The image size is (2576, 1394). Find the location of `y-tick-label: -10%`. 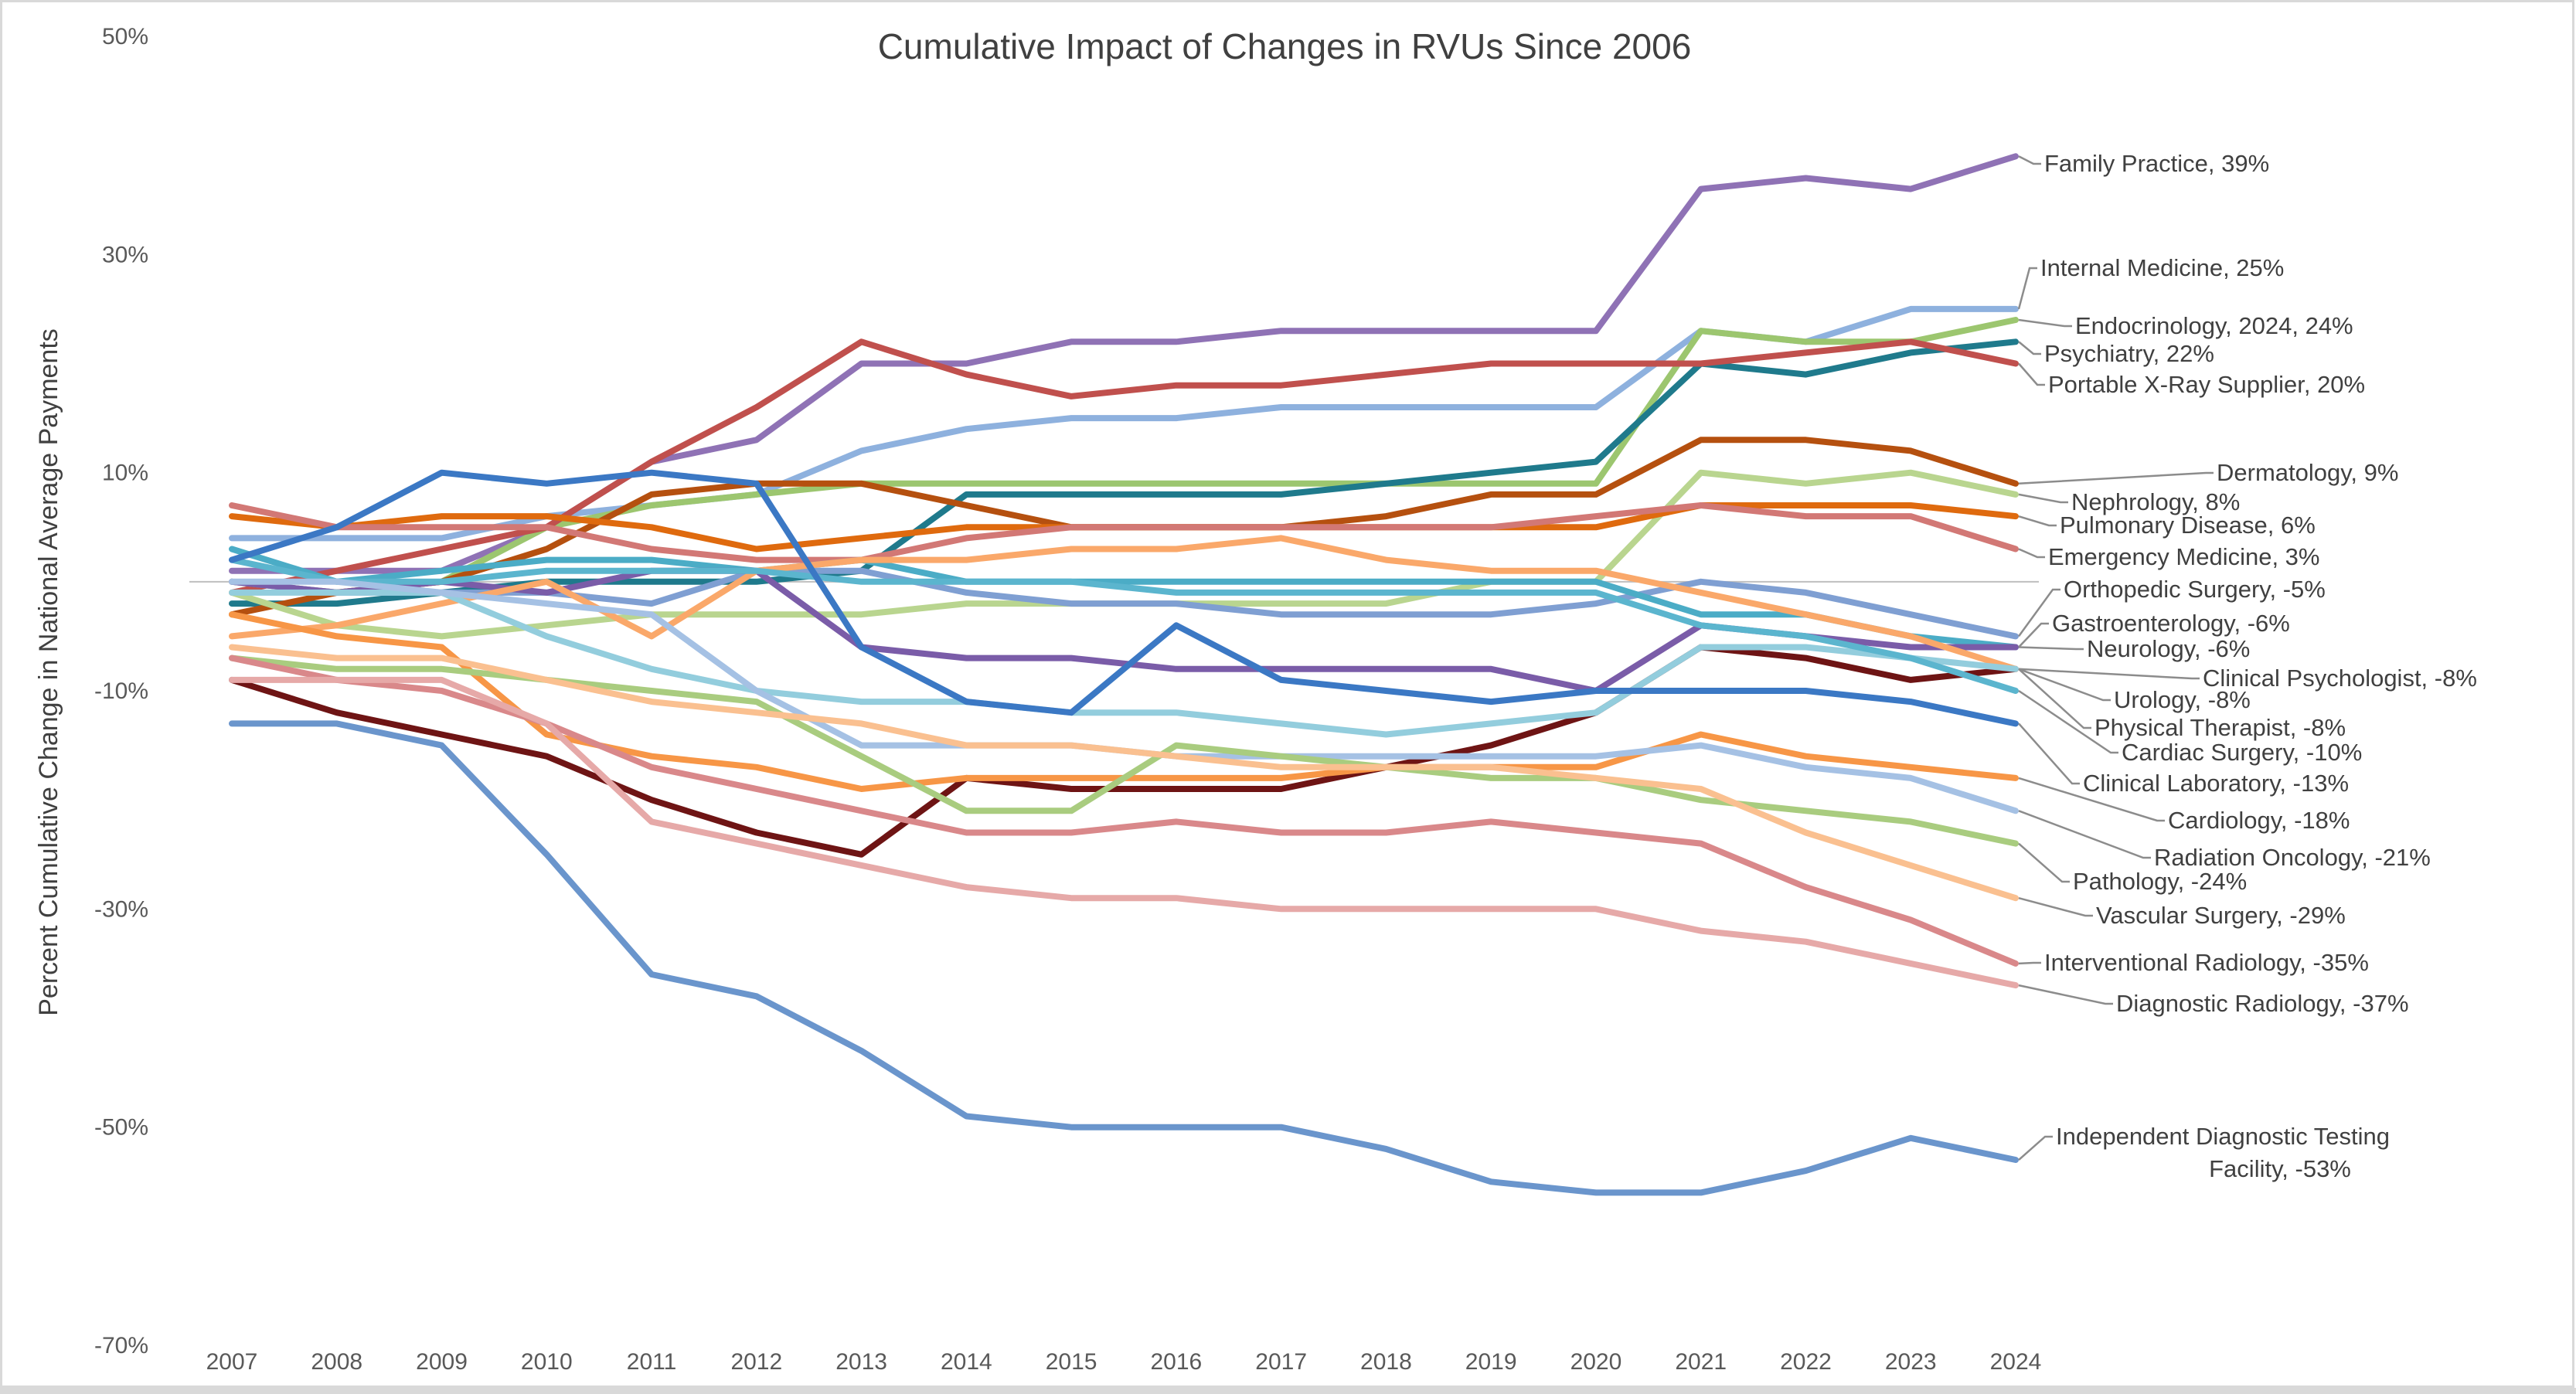

y-tick-label: -10% is located at coordinates (121, 691).